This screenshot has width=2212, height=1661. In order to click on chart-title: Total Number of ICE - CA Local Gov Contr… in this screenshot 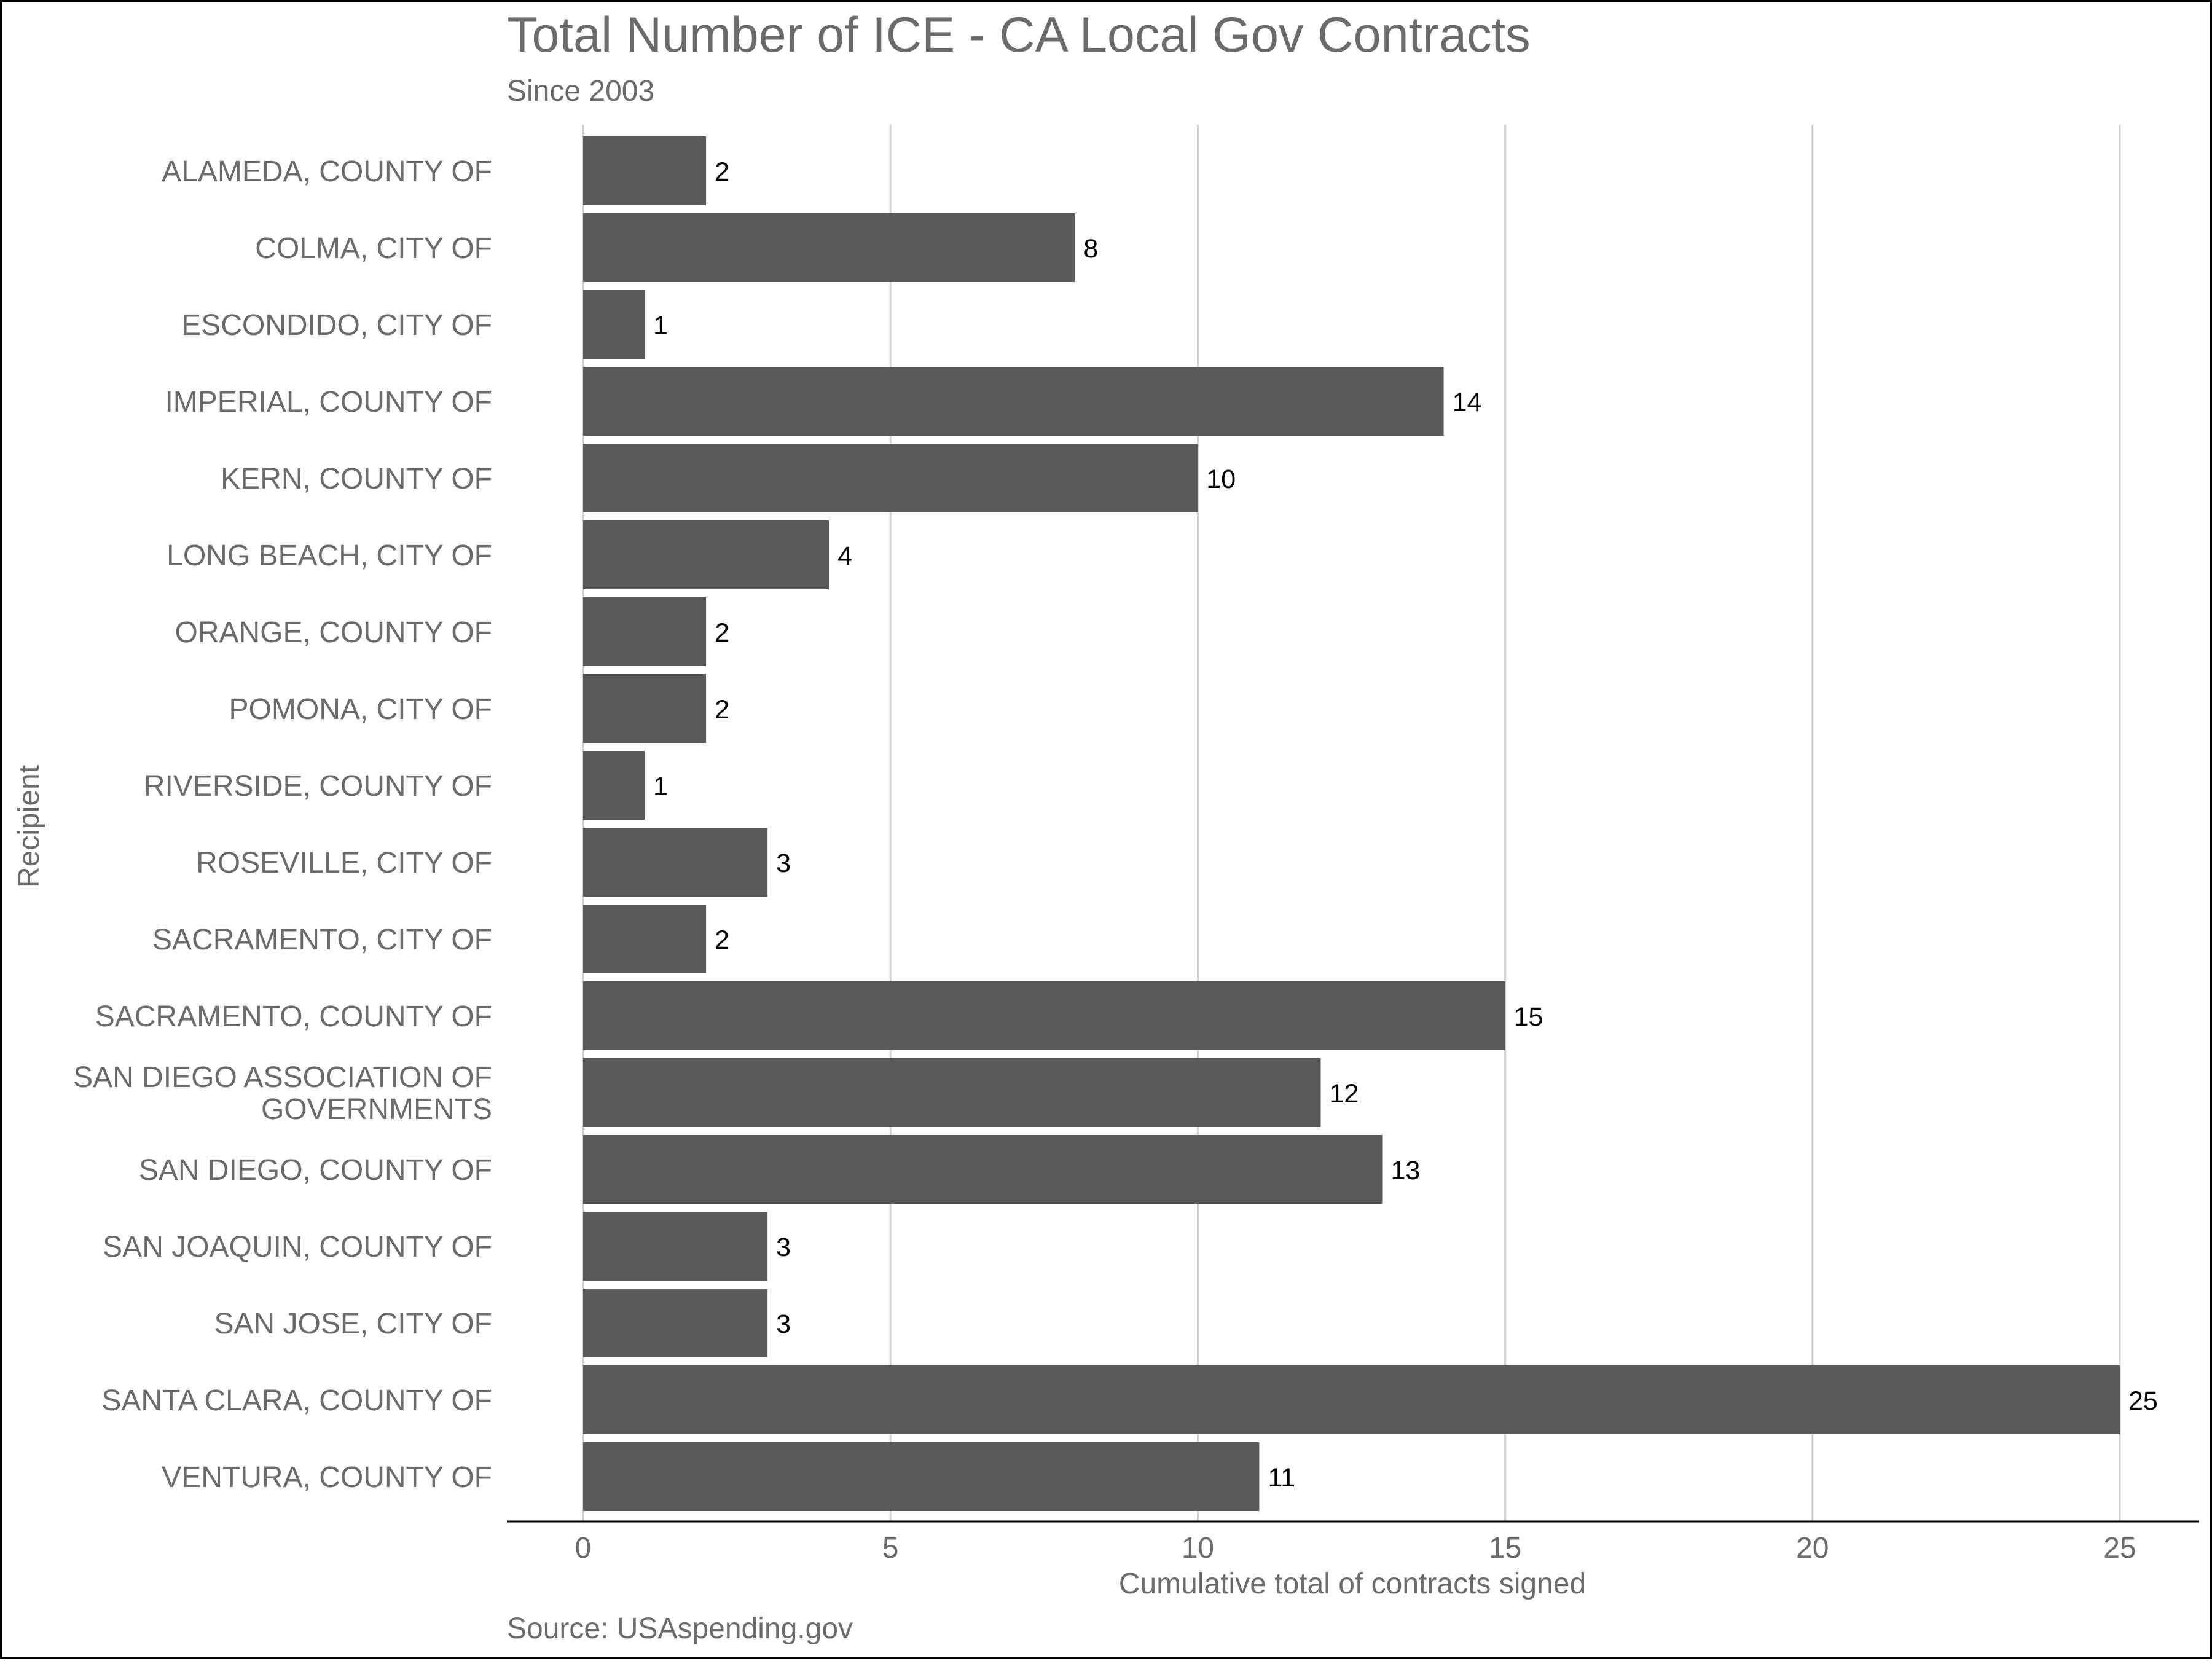, I will do `click(1019, 35)`.